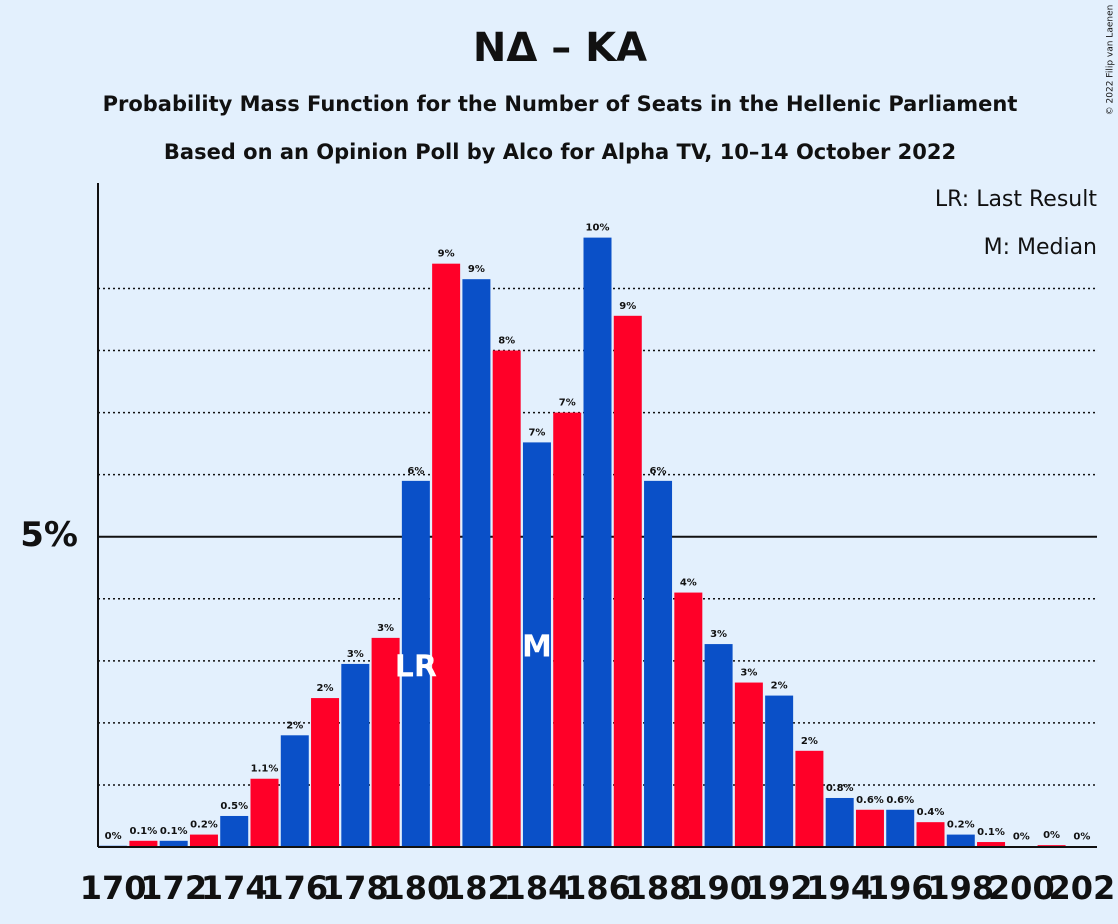 The image size is (1118, 924). What do you see at coordinates (840, 788) in the screenshot?
I see `value-label: 0.8%` at bounding box center [840, 788].